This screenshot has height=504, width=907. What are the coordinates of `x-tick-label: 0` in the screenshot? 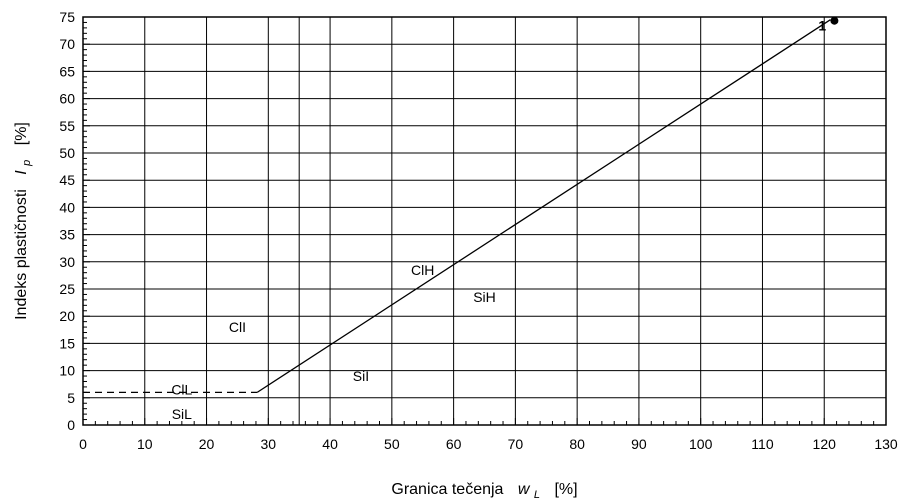 It's located at (83, 444).